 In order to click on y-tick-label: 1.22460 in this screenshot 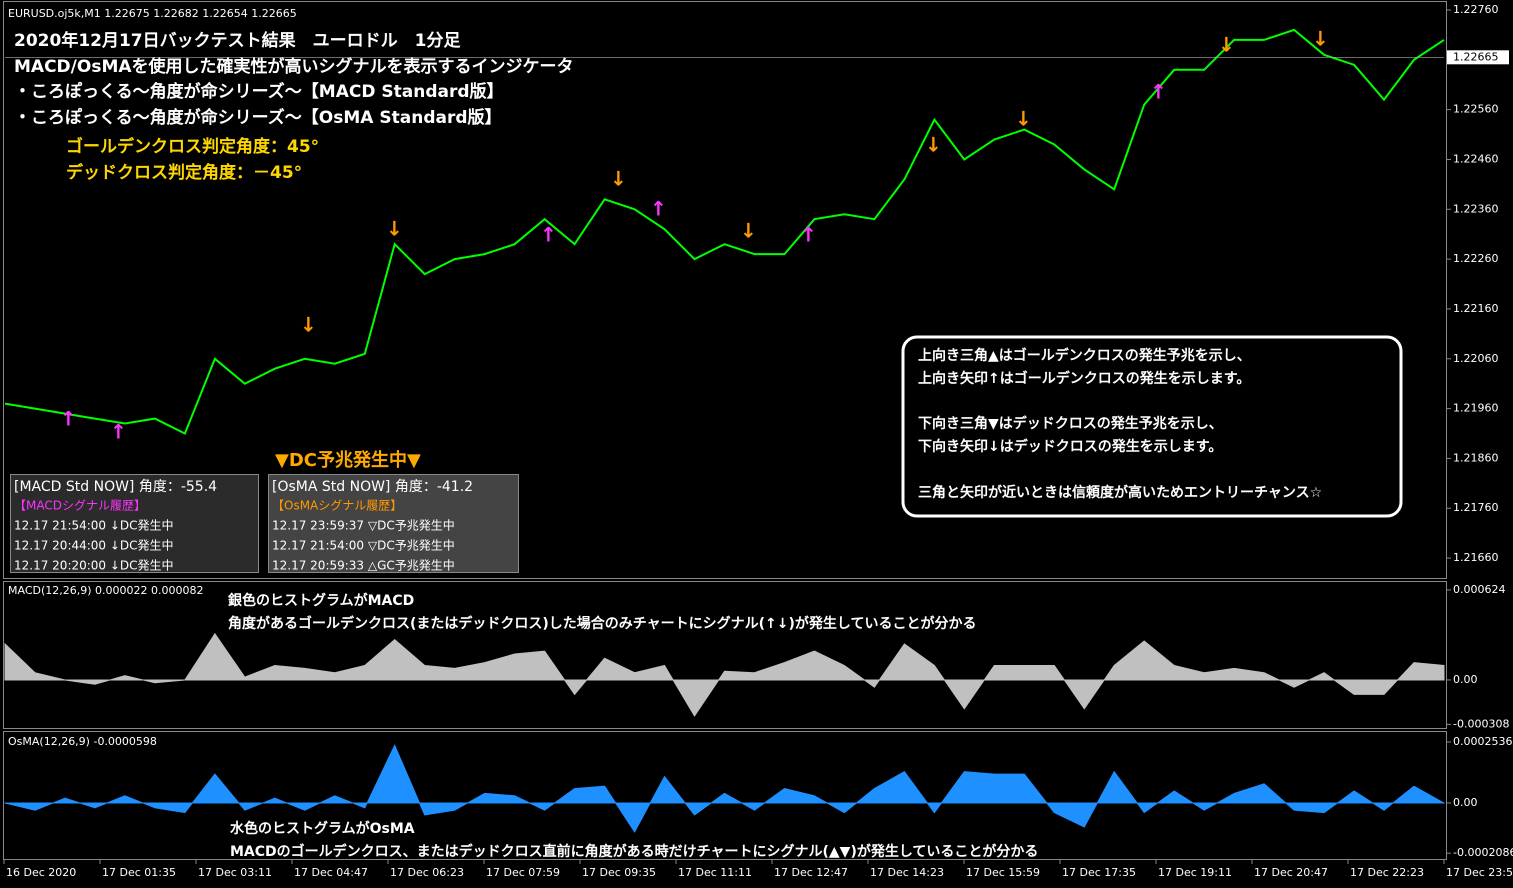, I will do `click(1476, 158)`.